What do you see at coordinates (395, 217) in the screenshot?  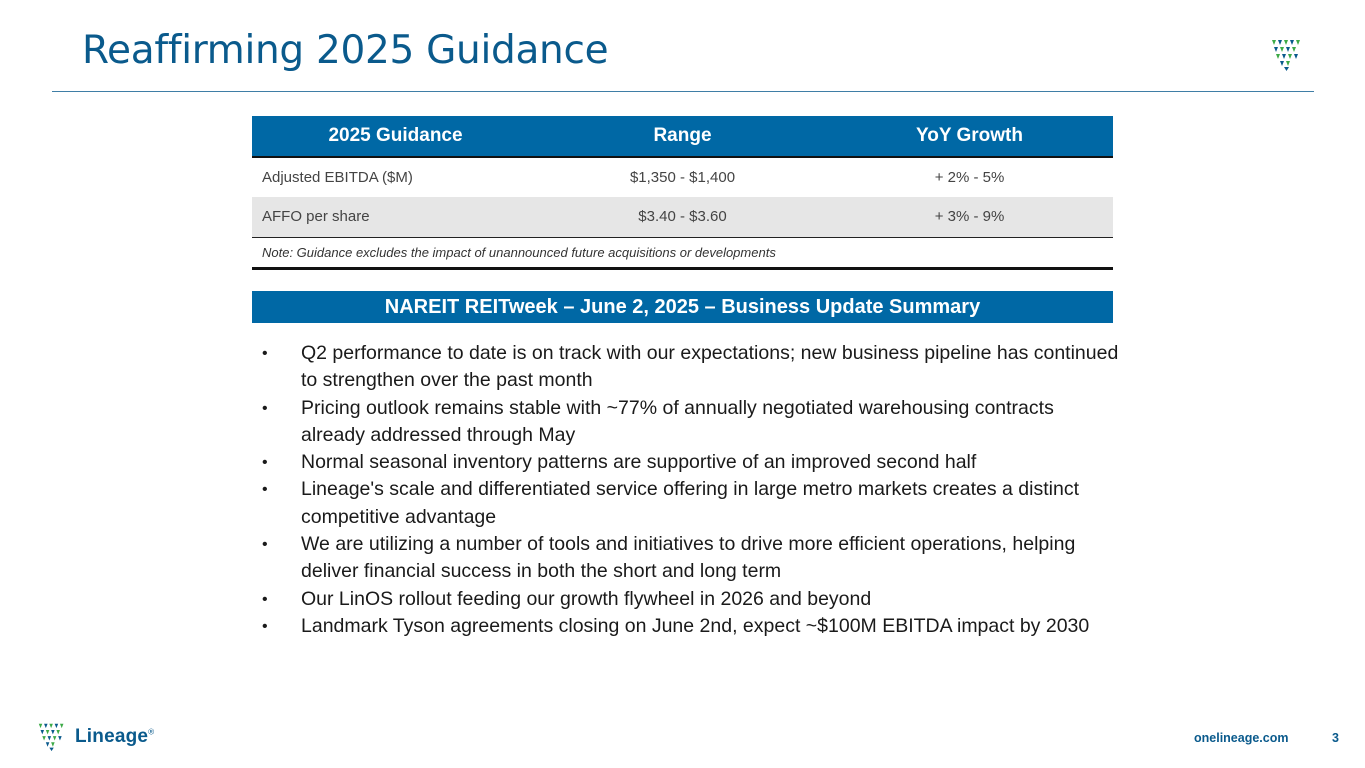 I see `row-label: AFFO per share` at bounding box center [395, 217].